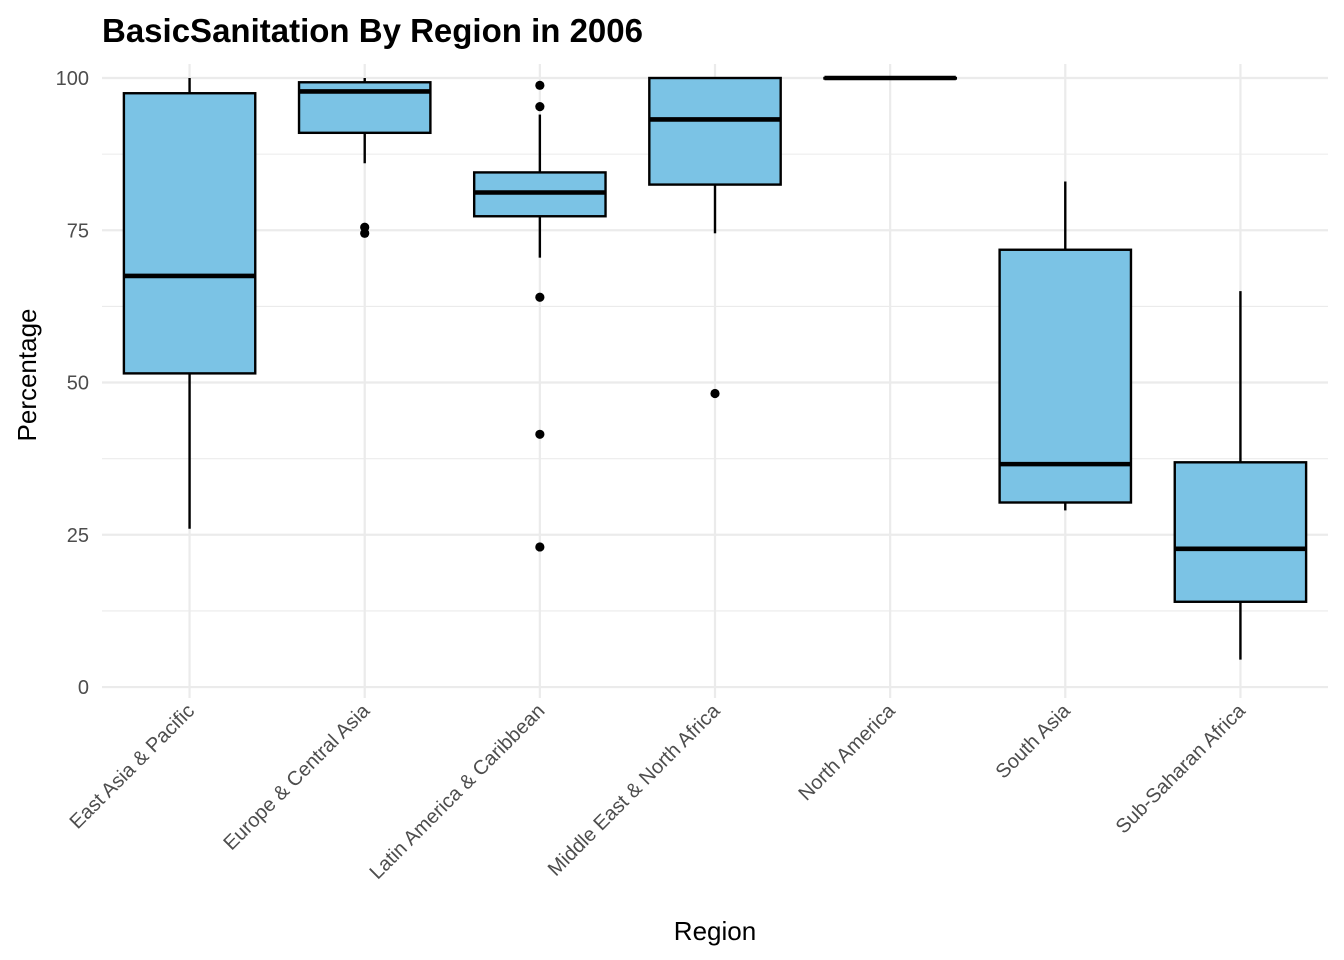 This screenshot has width=1344, height=960. What do you see at coordinates (1181, 768) in the screenshot?
I see `x-tick-label-6: Sub-Saharan Africa` at bounding box center [1181, 768].